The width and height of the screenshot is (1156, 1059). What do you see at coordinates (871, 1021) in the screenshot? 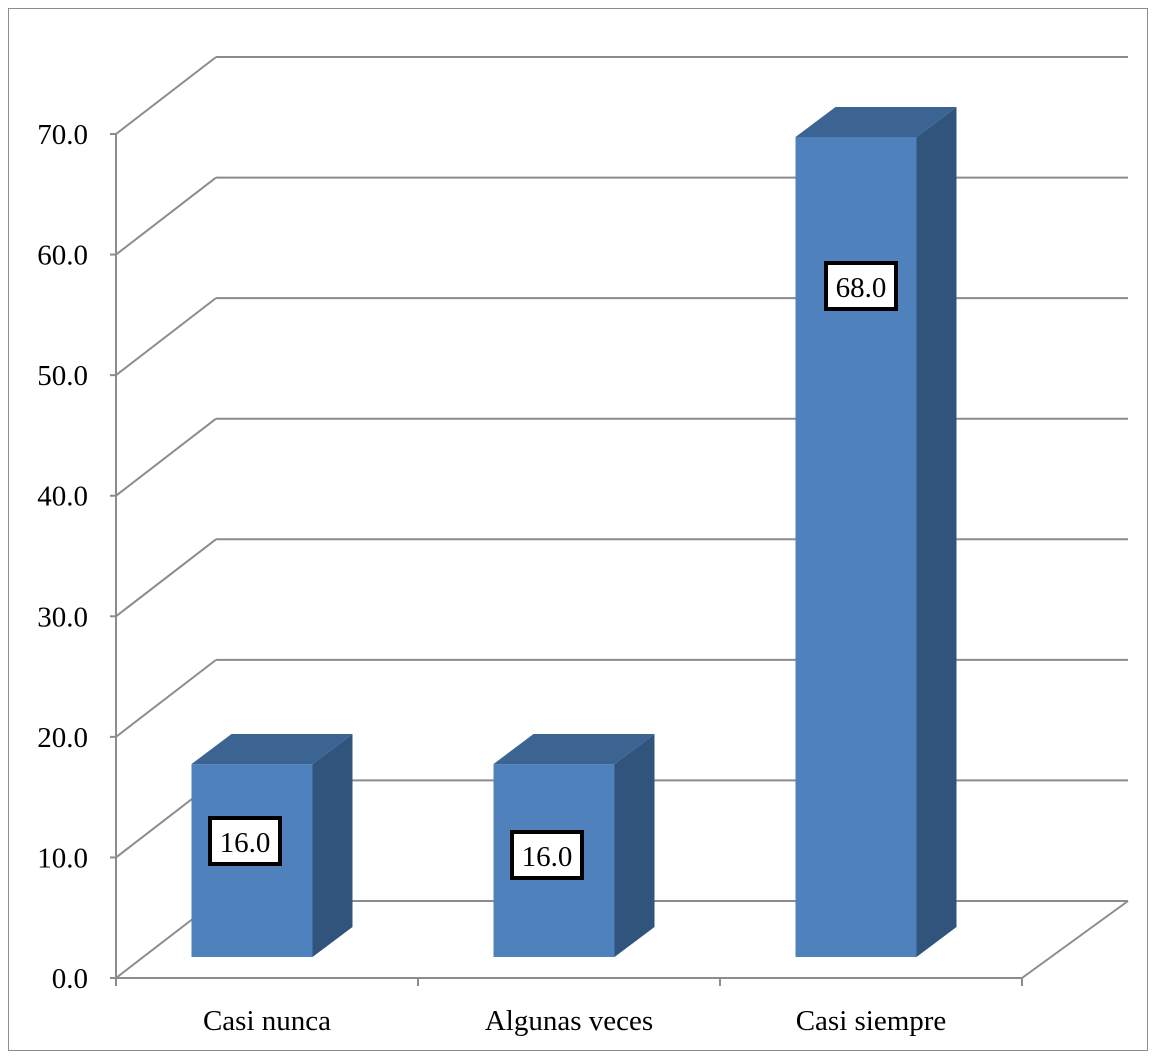
I see `x-tick-label: Casi siempre` at bounding box center [871, 1021].